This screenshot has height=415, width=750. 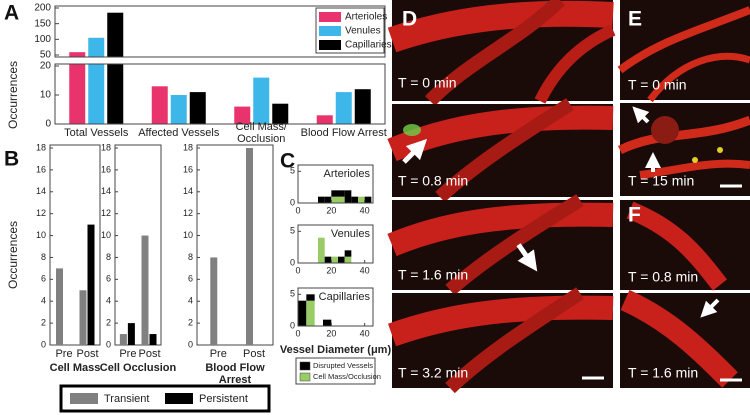 I want to click on group-label: Cell Mass, so click(x=75, y=368).